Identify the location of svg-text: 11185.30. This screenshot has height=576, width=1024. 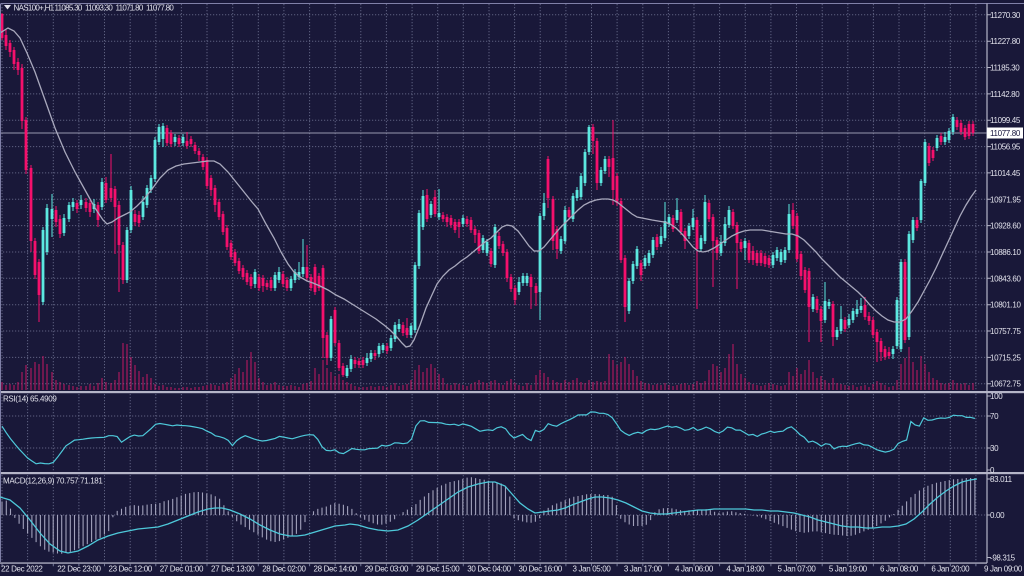
(1005, 68).